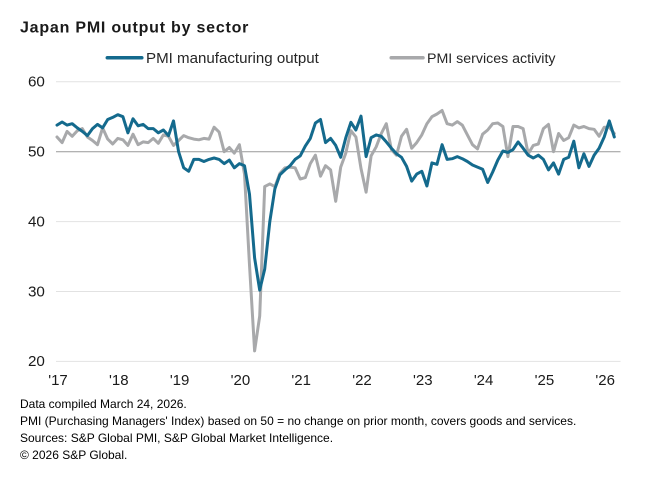 This screenshot has width=648, height=484. I want to click on svg-text: © 2026 S&P Global., so click(73, 455).